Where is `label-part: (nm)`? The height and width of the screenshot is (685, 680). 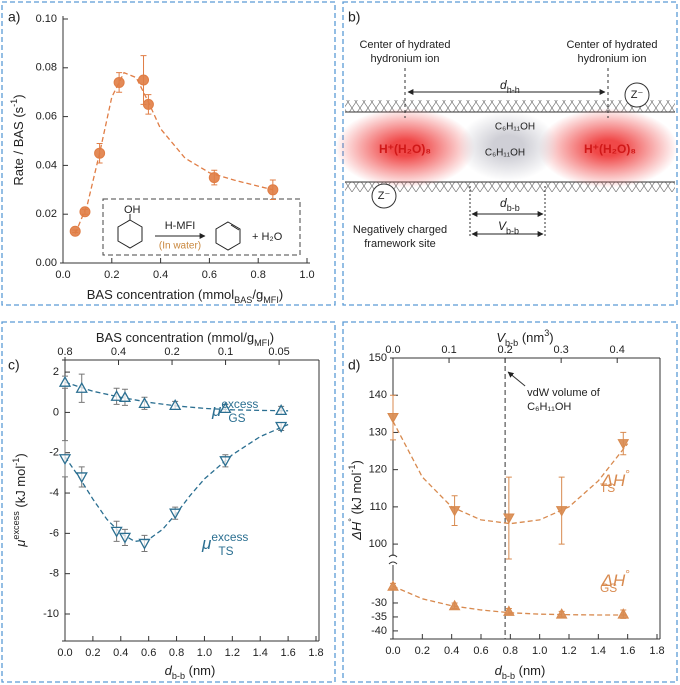
label-part: (nm) is located at coordinates (530, 670).